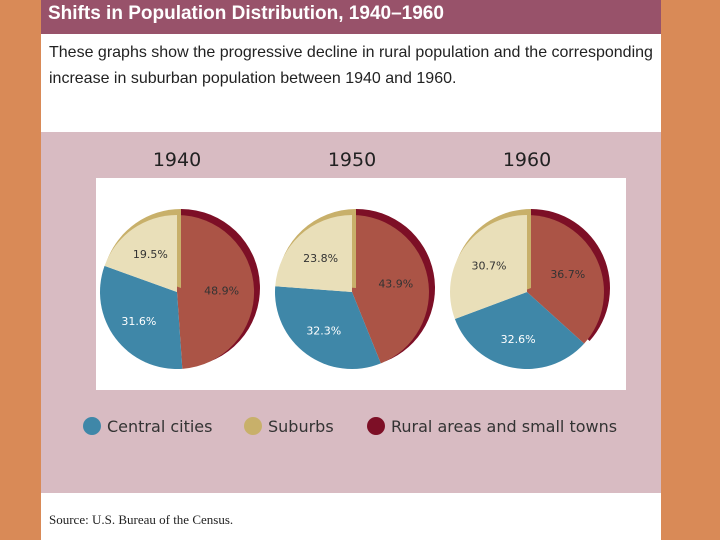 The width and height of the screenshot is (720, 540). Describe the element at coordinates (395, 284) in the screenshot. I see `data-label-rural: 43.9%` at that location.